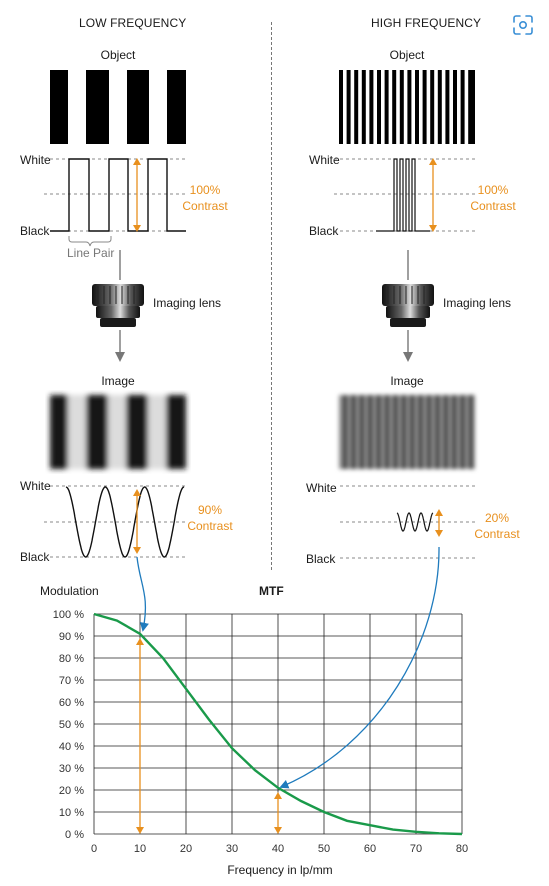 The height and width of the screenshot is (886, 549). Describe the element at coordinates (210, 510) in the screenshot. I see `left-image-contrast-percent: 90%` at that location.